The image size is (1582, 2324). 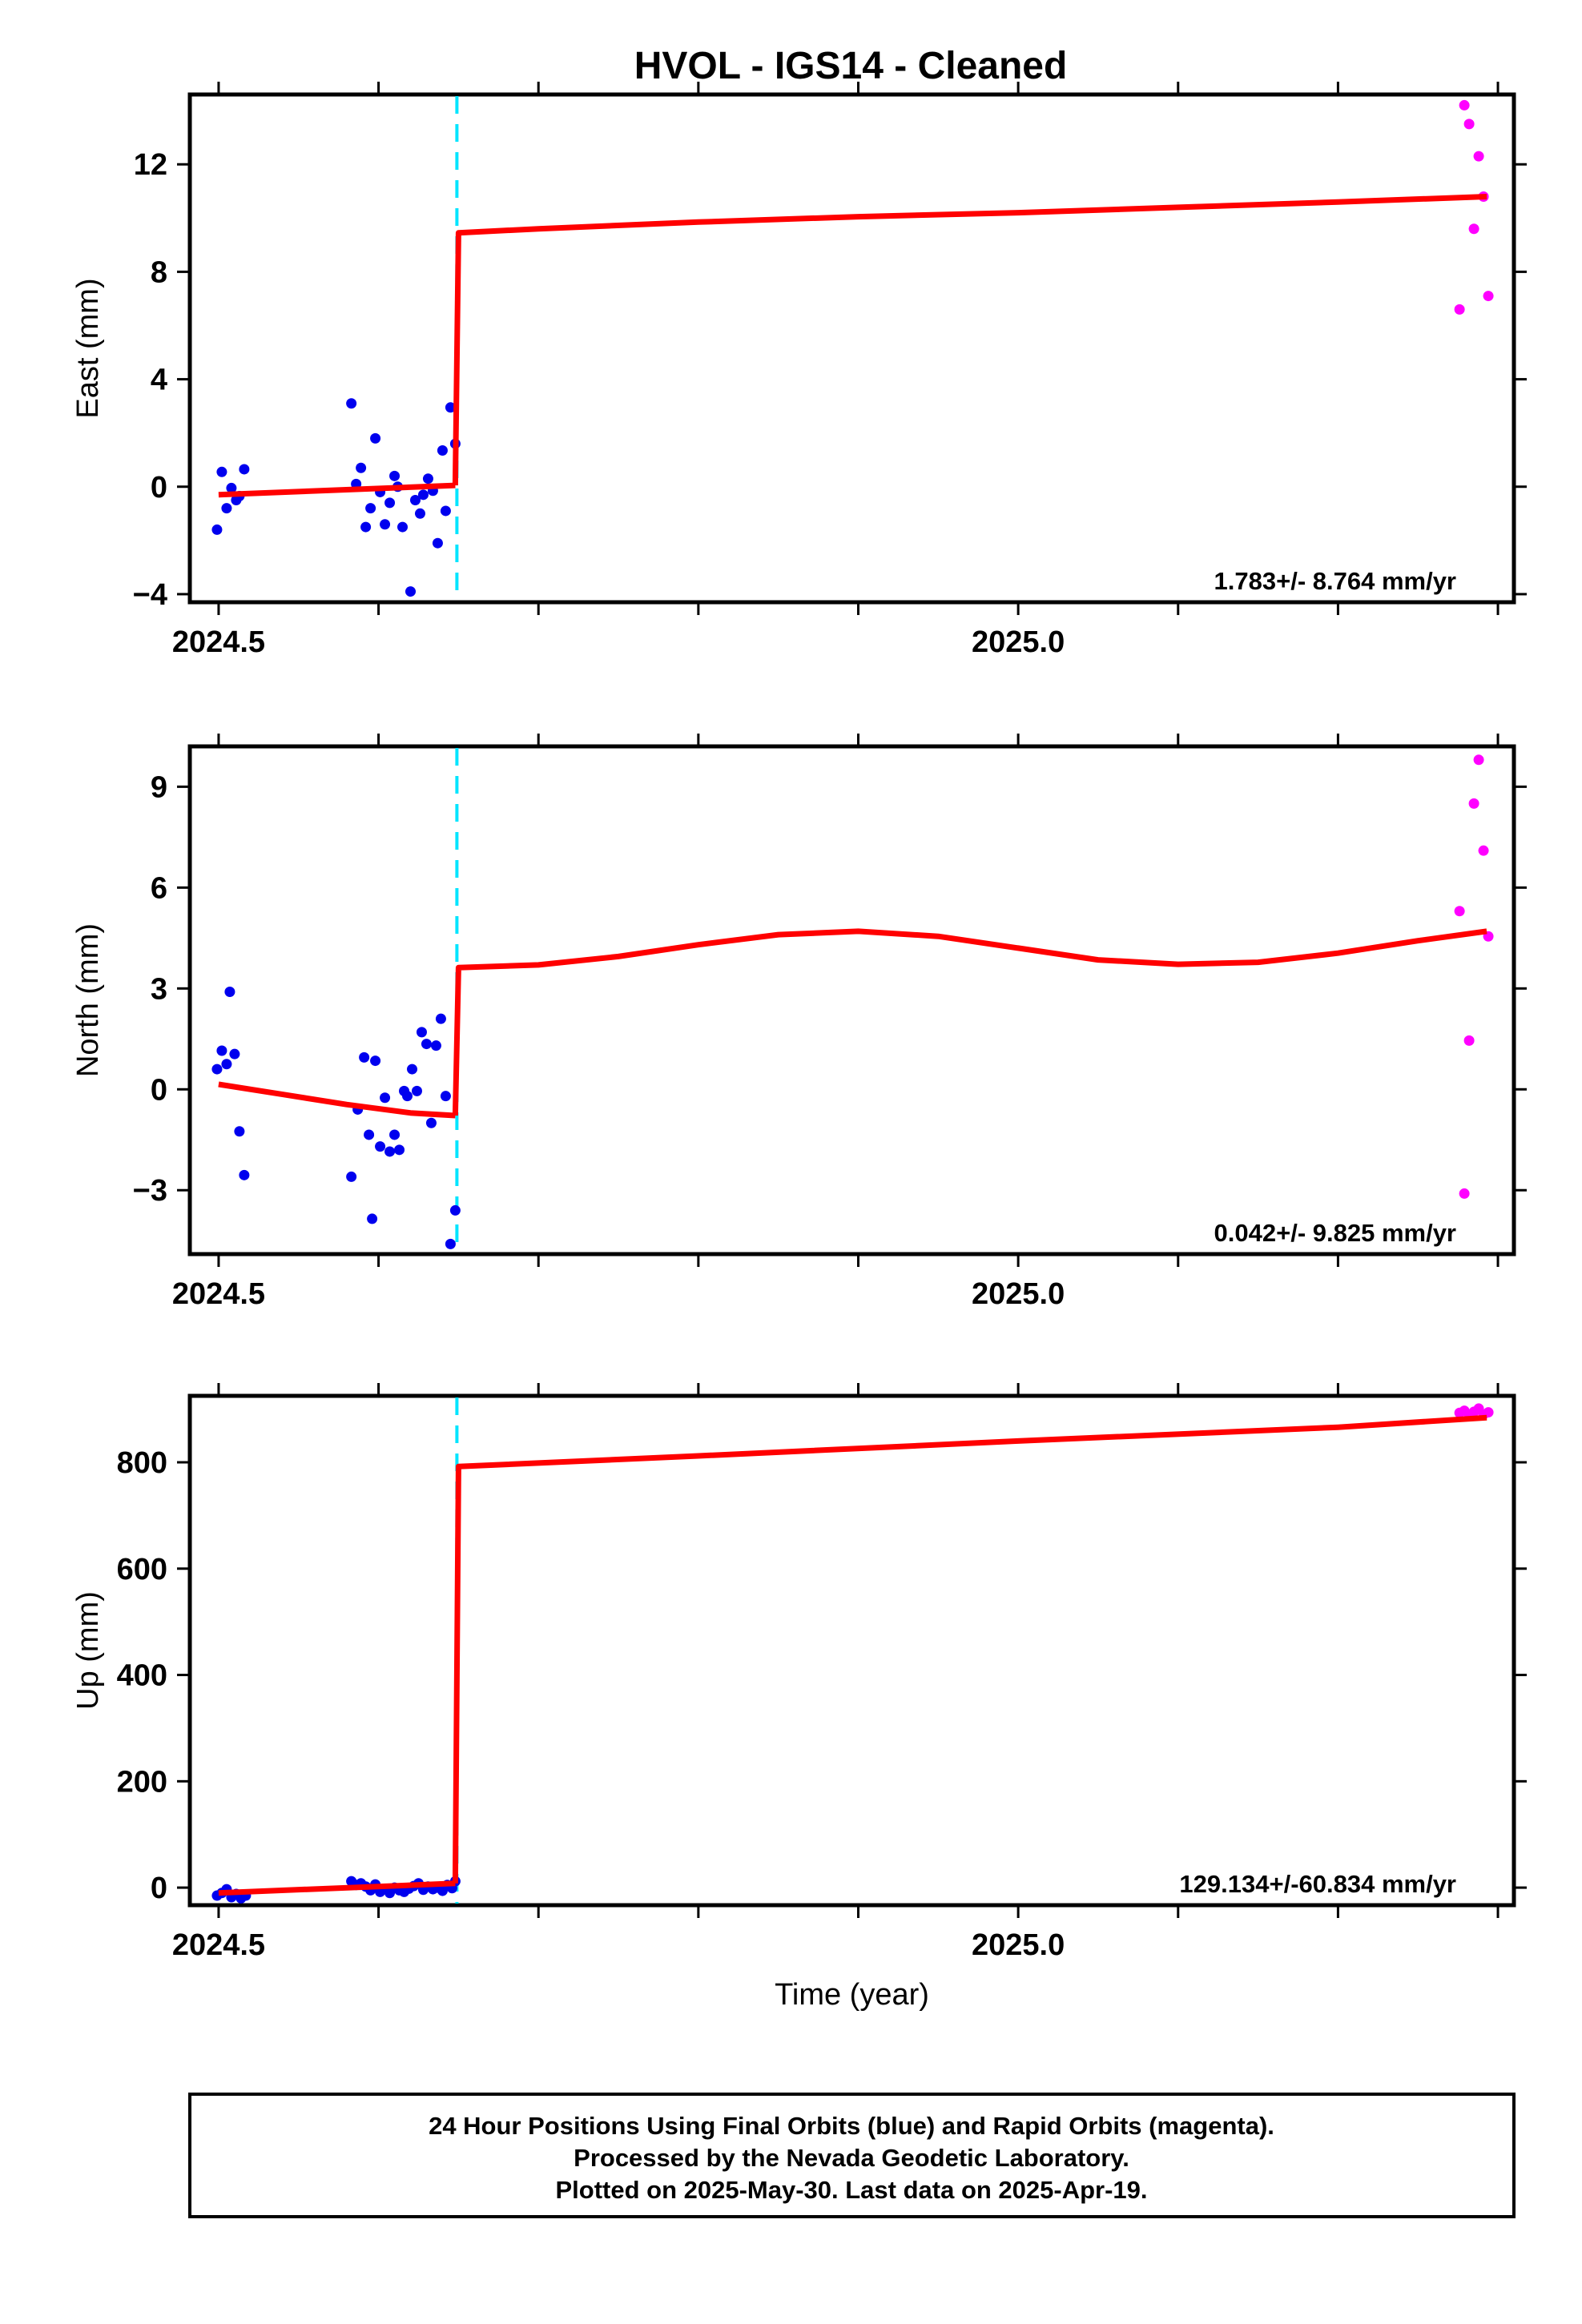 What do you see at coordinates (88, 348) in the screenshot?
I see `east-y-axis-label: East (mm)` at bounding box center [88, 348].